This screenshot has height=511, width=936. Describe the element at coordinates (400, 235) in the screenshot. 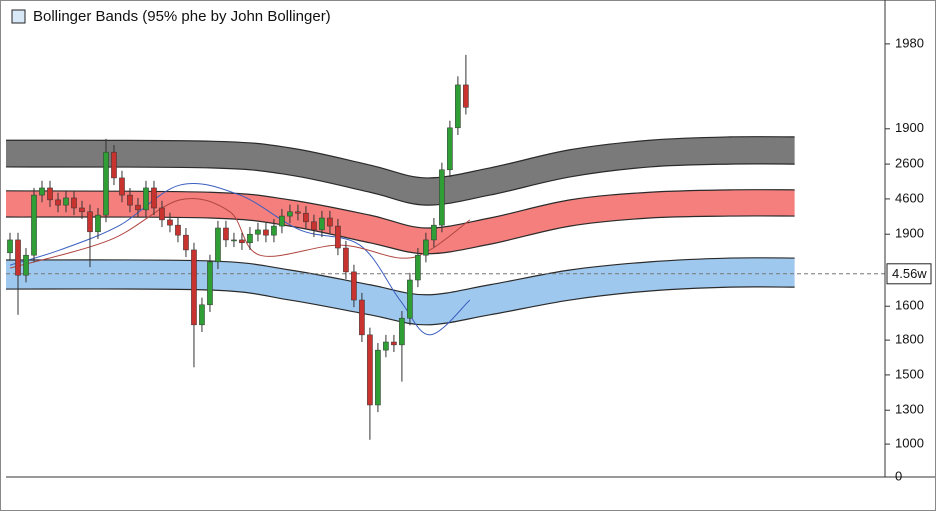

I see `band-lower` at that location.